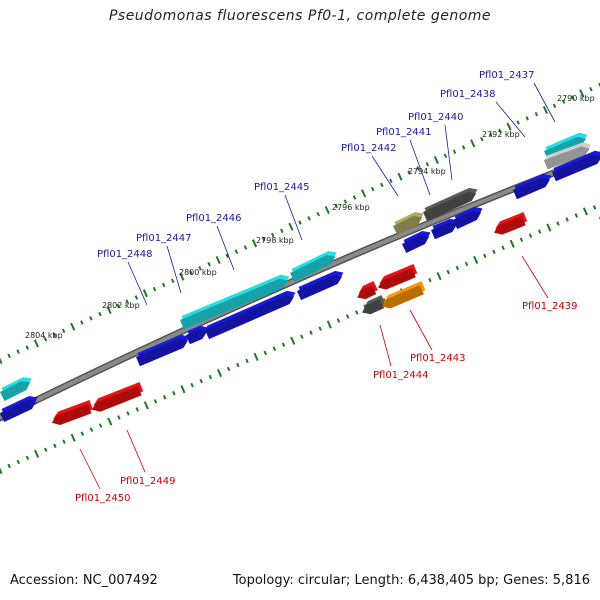  What do you see at coordinates (507, 75) in the screenshot?
I see `gene-label-forward: Pfl01_2437` at bounding box center [507, 75].